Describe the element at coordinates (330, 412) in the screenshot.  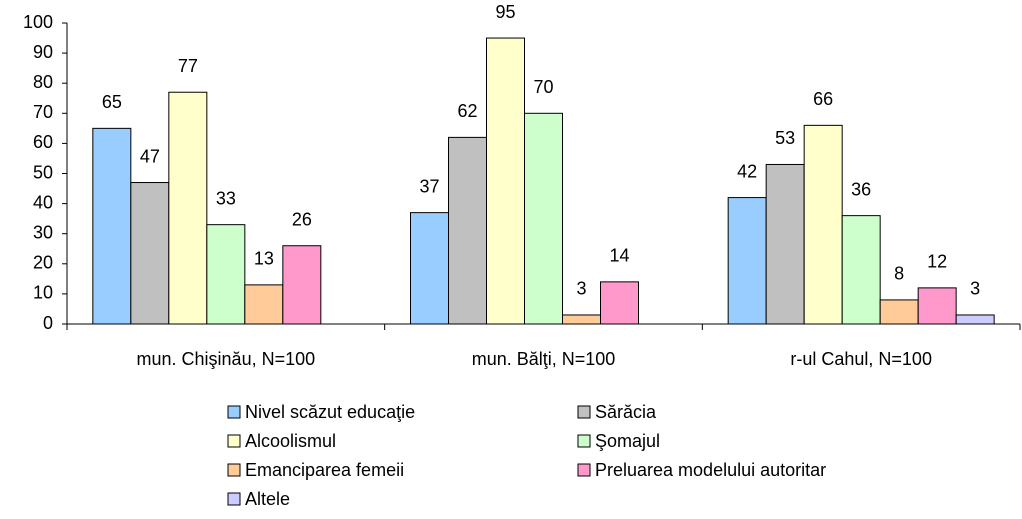
I see `legend-label: Nivel scăzut educaţie` at that location.